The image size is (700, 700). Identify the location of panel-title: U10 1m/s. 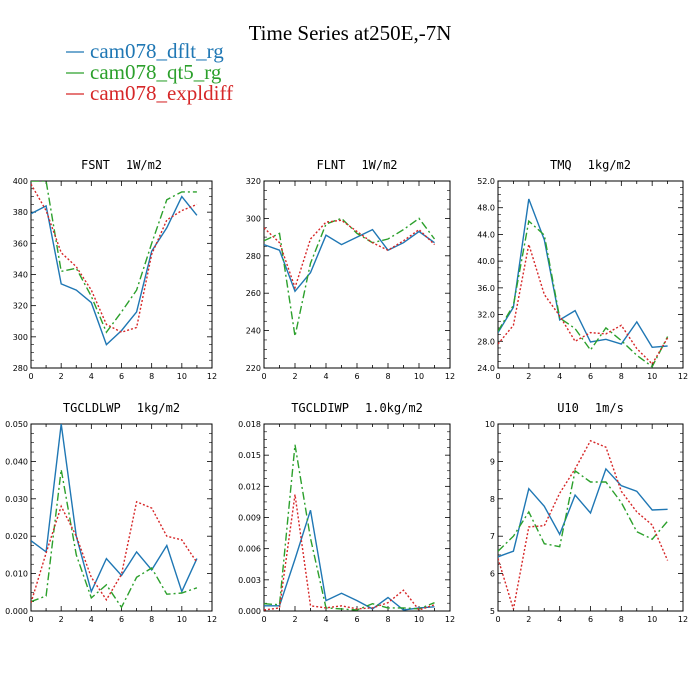
(590, 408).